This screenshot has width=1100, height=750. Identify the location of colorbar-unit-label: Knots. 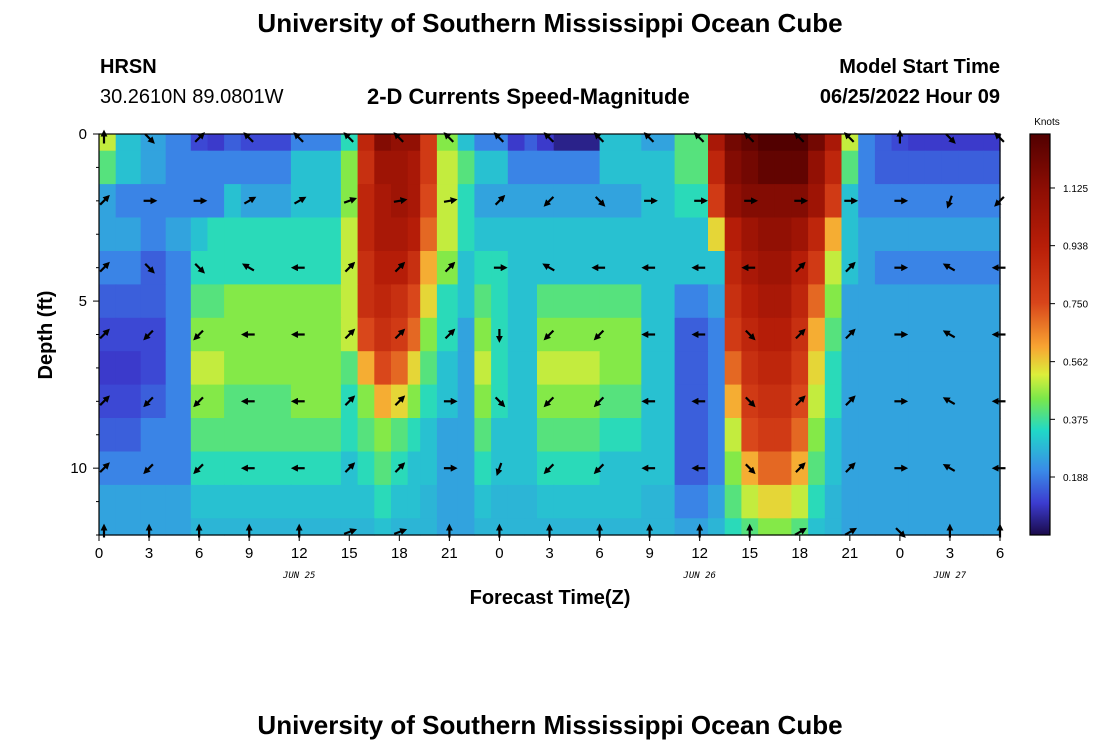
(1047, 122).